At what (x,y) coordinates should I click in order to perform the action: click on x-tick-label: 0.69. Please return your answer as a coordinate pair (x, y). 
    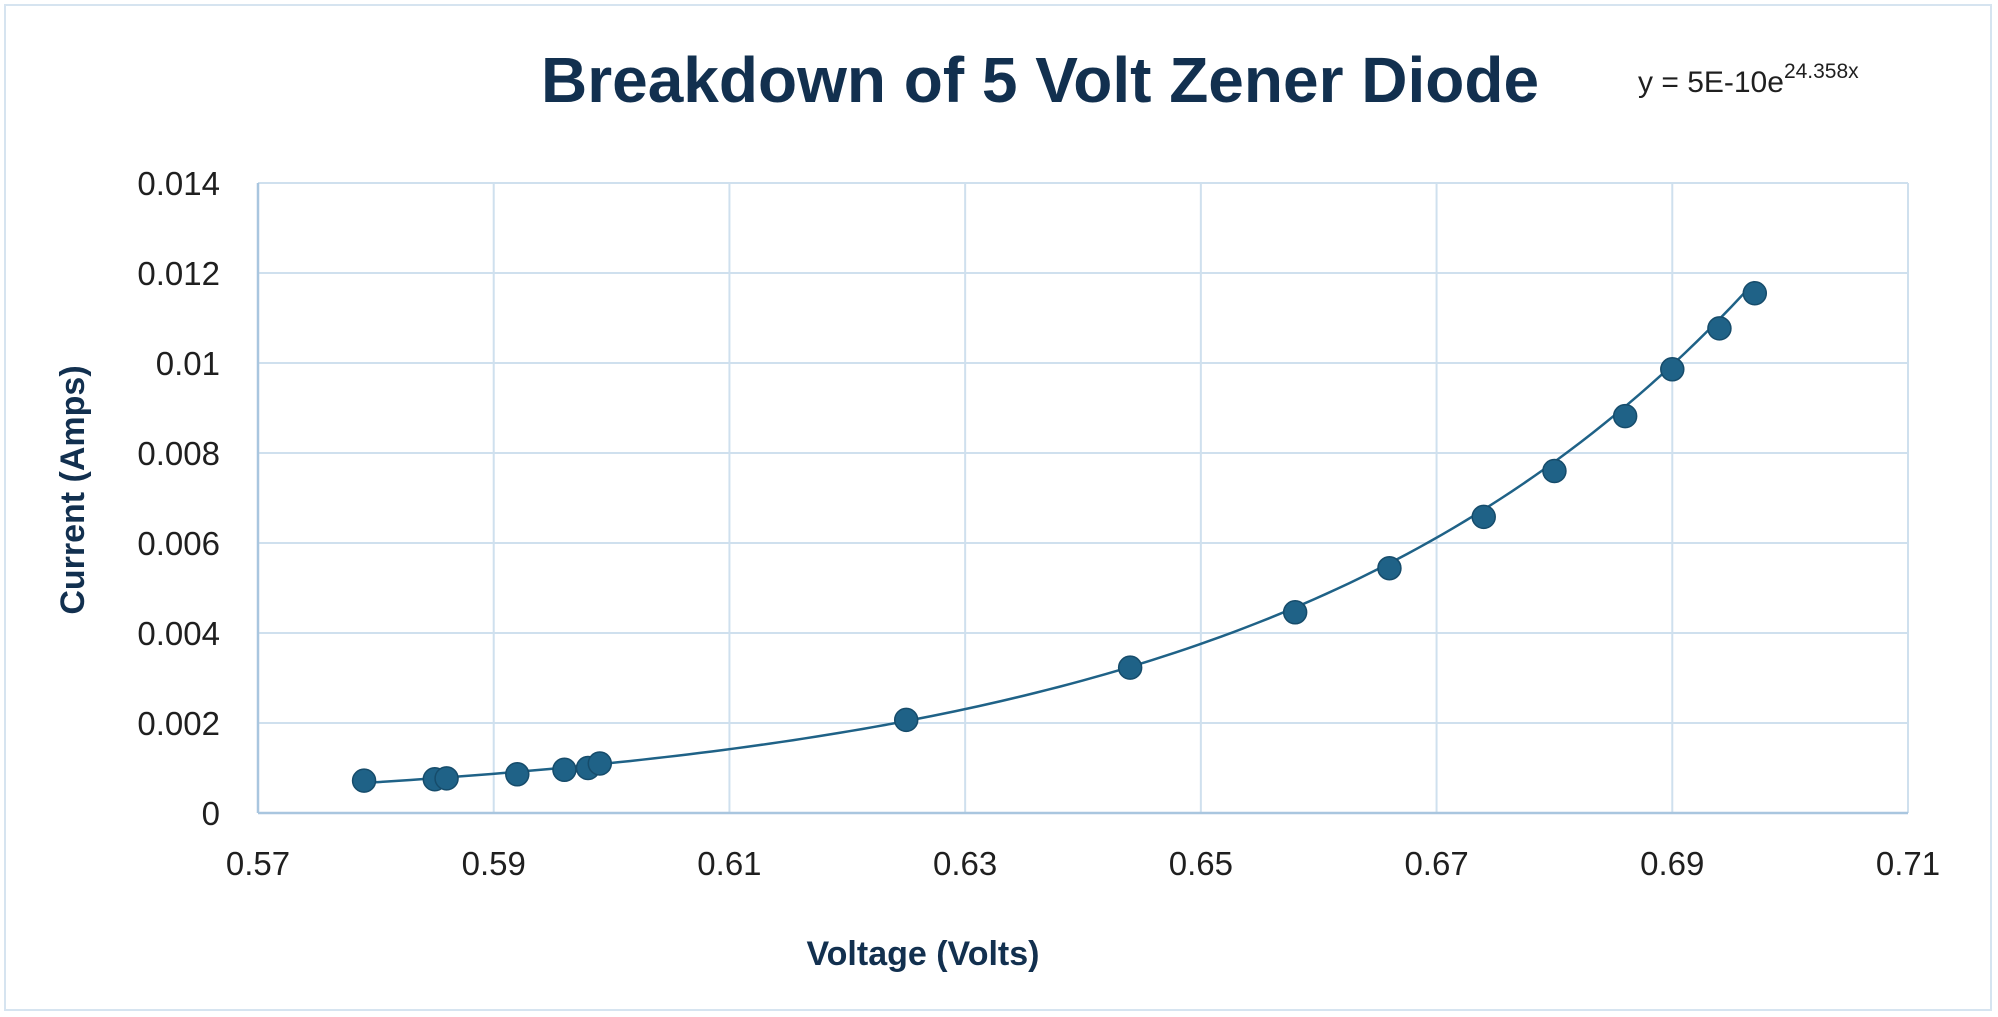
    Looking at the image, I should click on (1672, 863).